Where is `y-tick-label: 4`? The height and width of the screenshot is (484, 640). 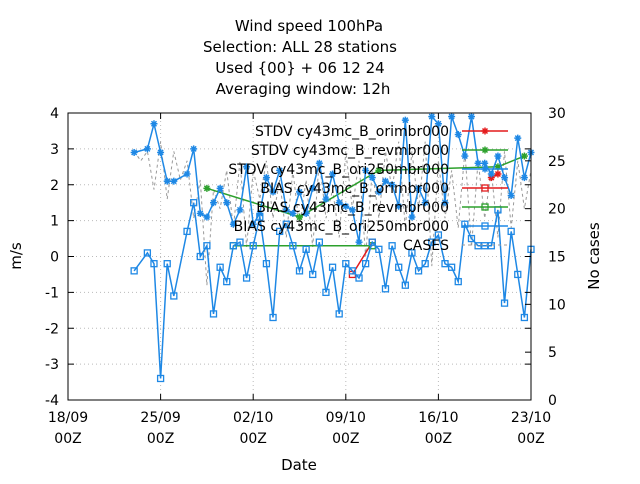
y-tick-label: 4 is located at coordinates (54, 114).